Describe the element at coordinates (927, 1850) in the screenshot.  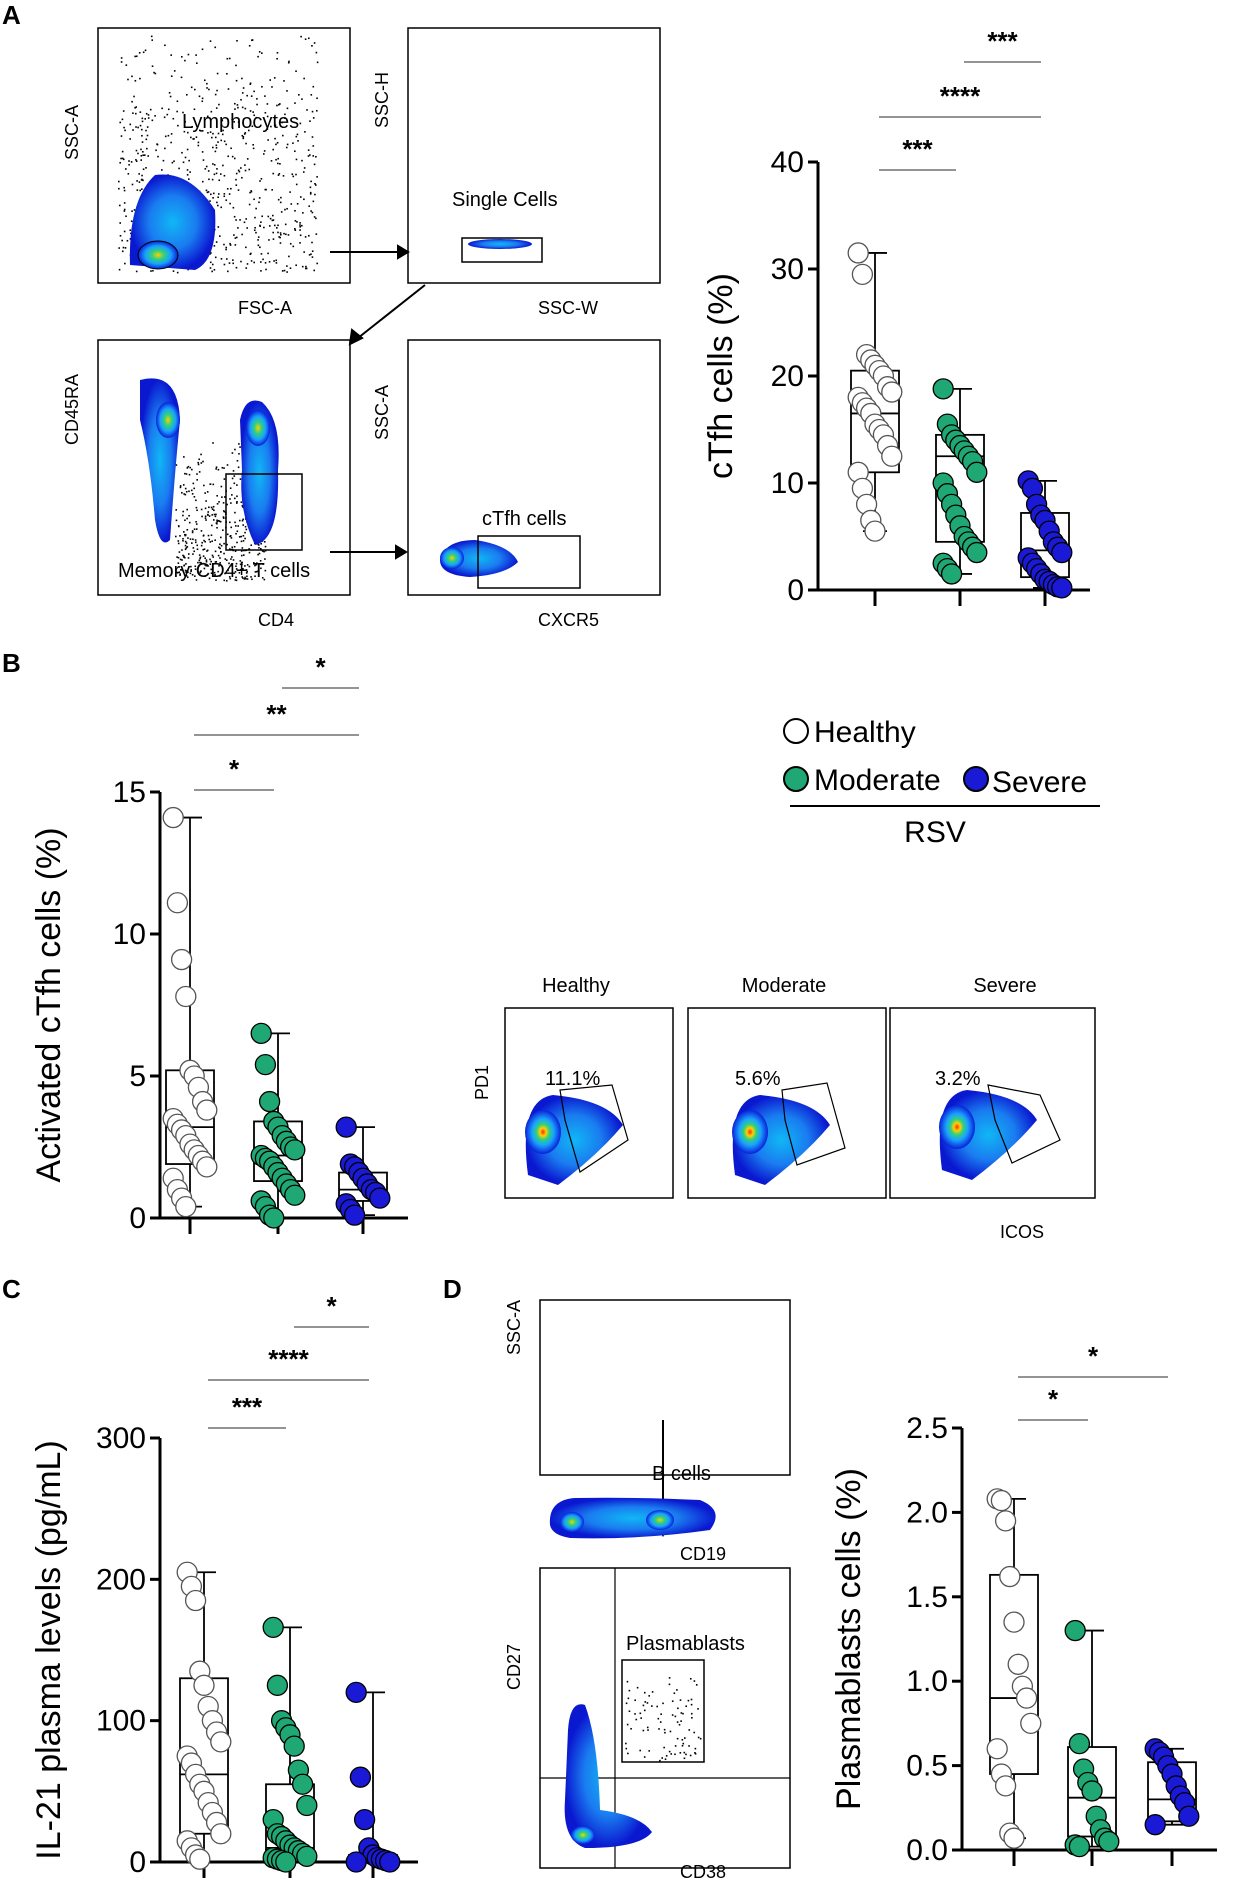
I see `y-tick-label: 0.0` at that location.